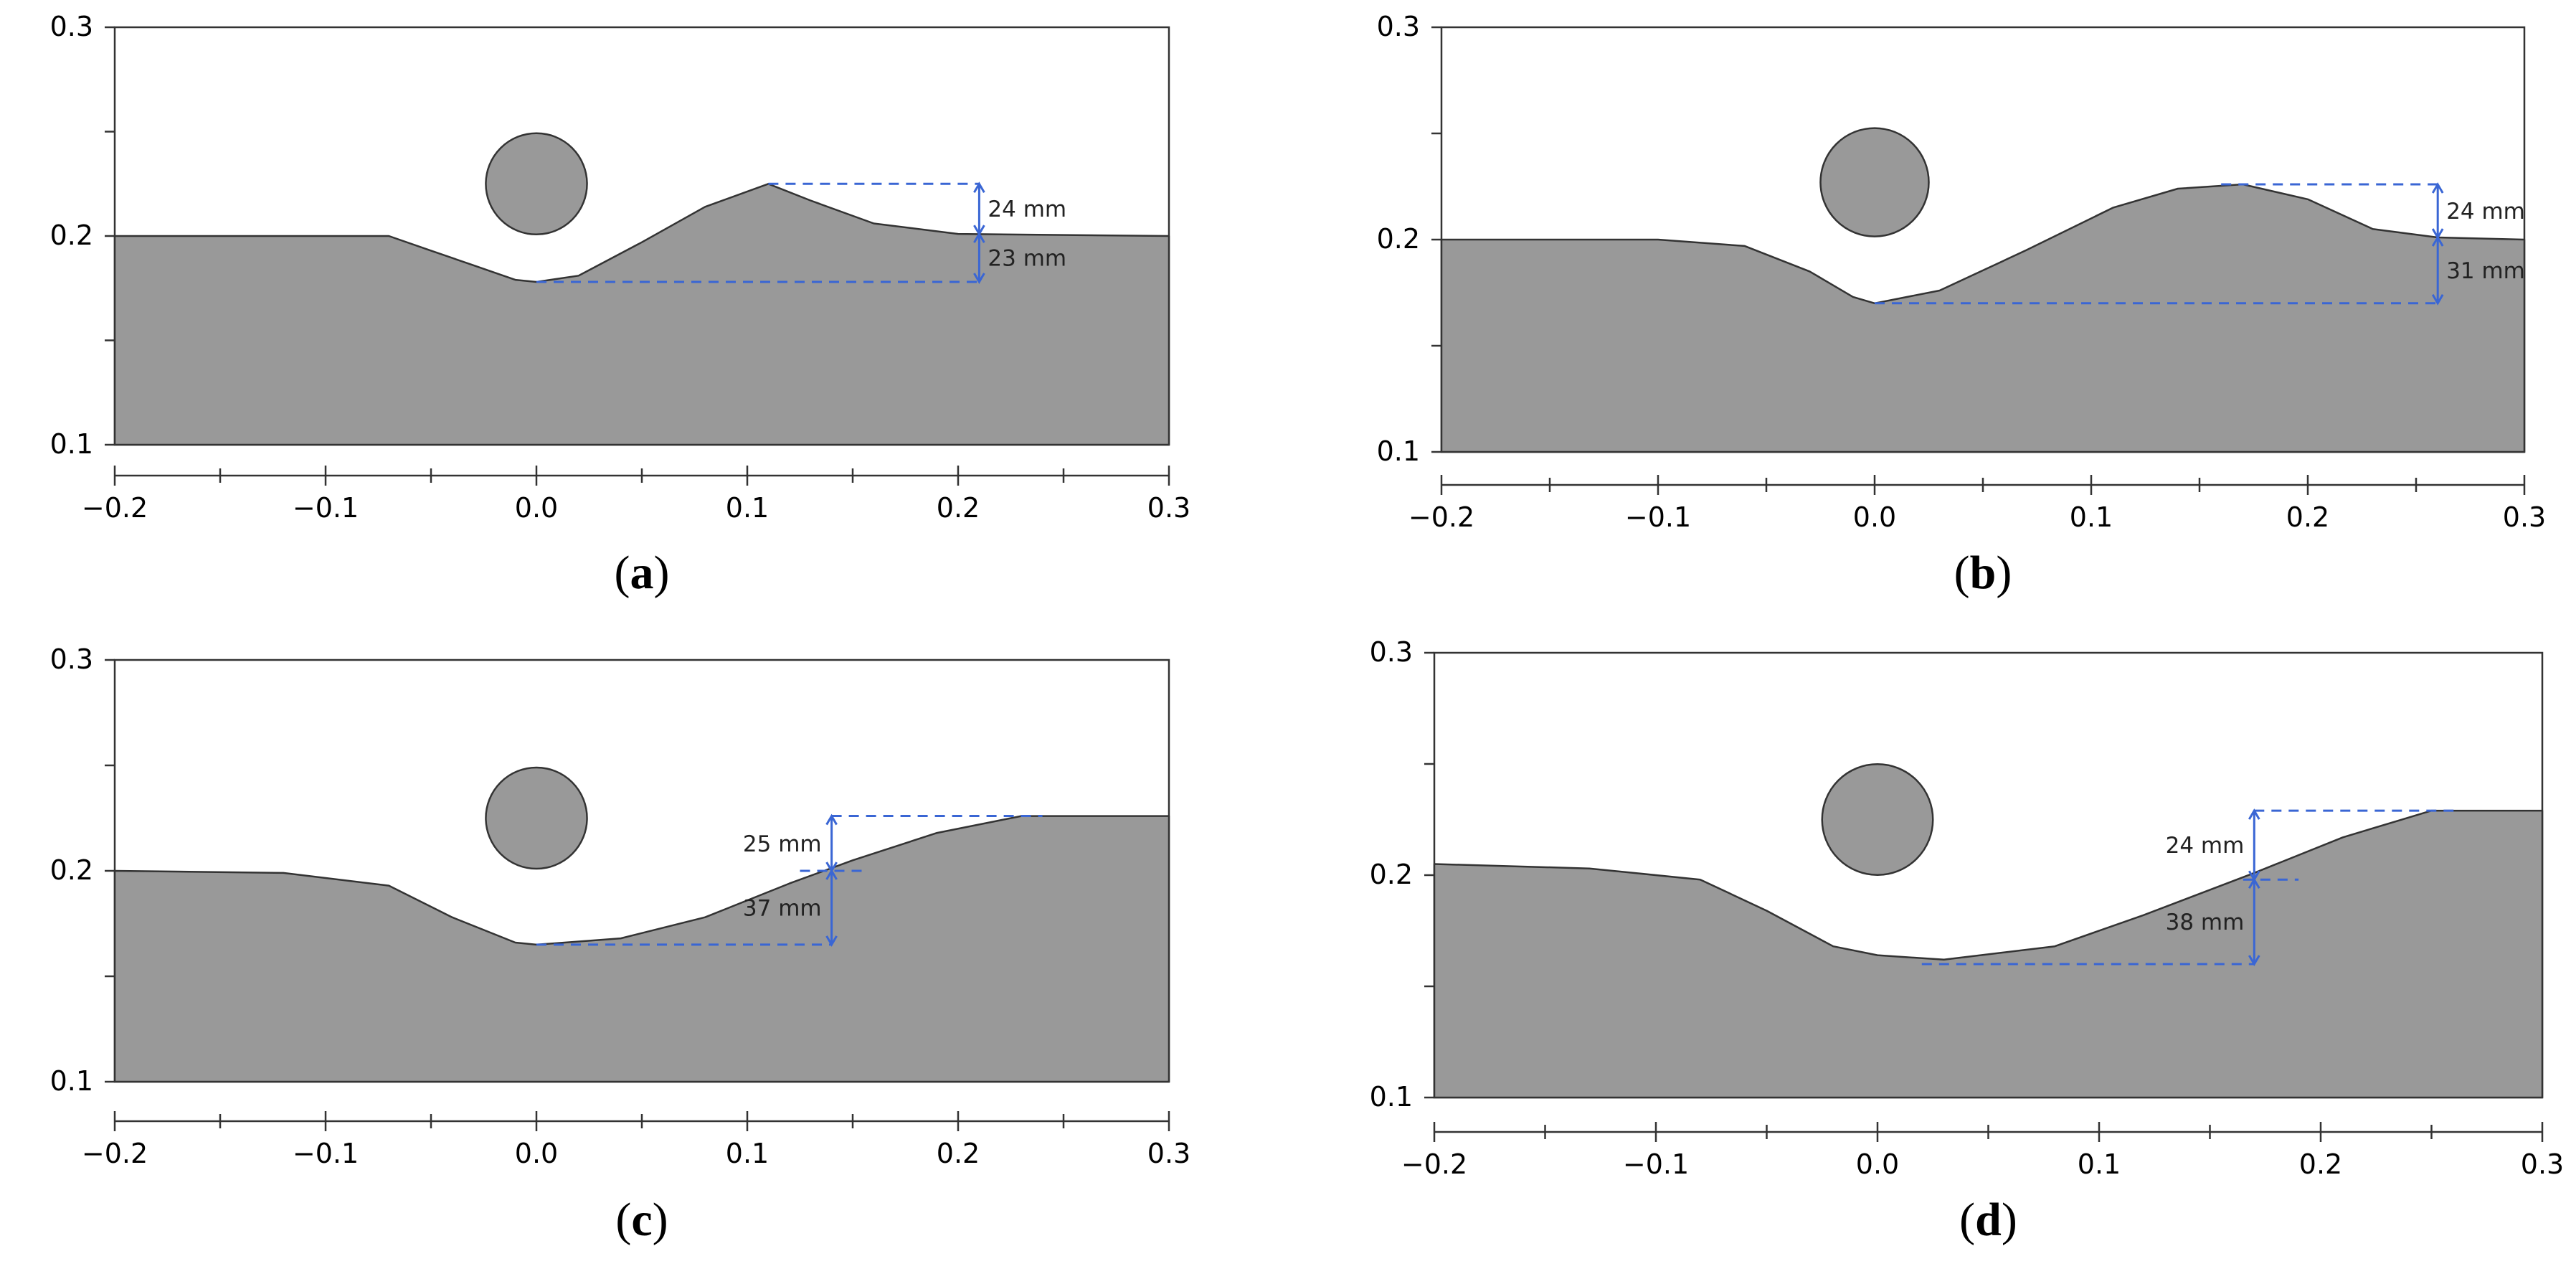 The height and width of the screenshot is (1279, 2576). Describe the element at coordinates (782, 844) in the screenshot. I see `dimension-upper-label: 25 mm` at that location.